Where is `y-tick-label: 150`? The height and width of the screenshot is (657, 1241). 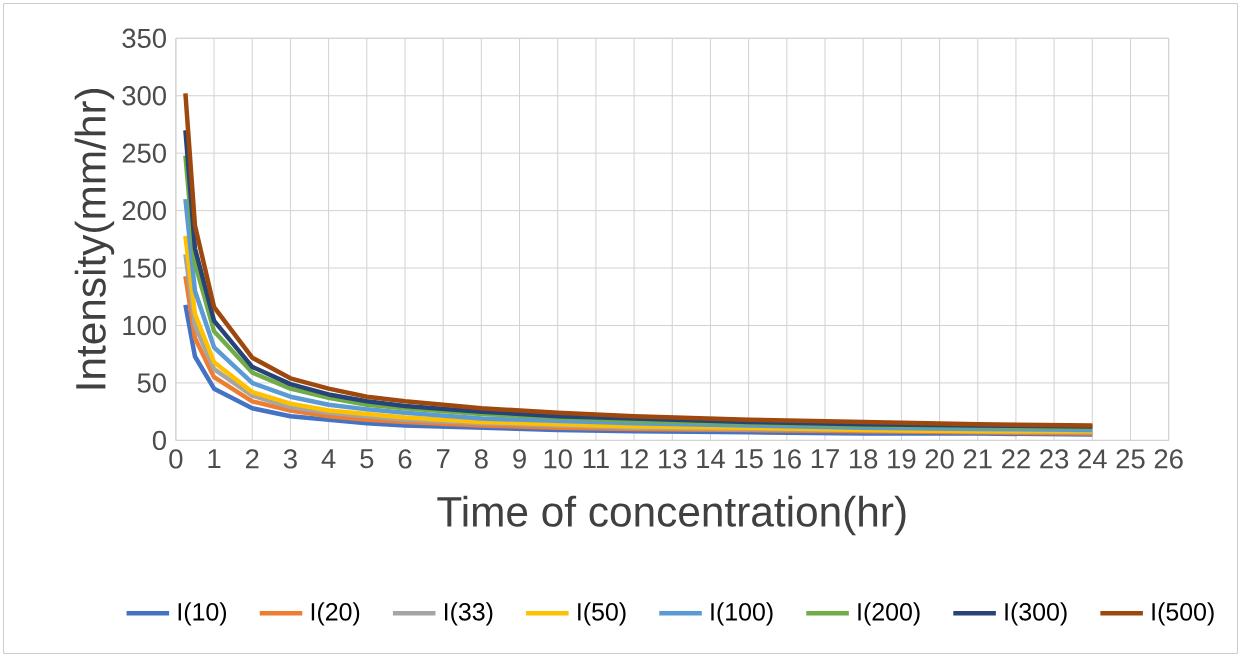
y-tick-label: 150 is located at coordinates (144, 268).